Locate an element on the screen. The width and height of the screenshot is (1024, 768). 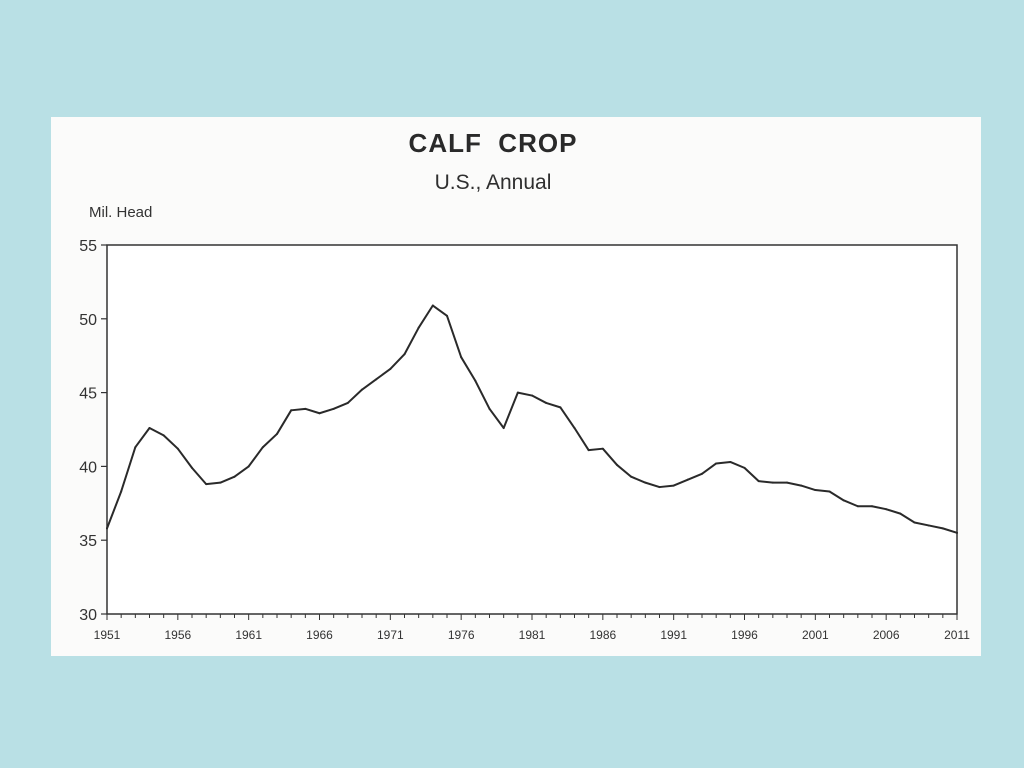
x-tick-label: 2006 is located at coordinates (886, 635).